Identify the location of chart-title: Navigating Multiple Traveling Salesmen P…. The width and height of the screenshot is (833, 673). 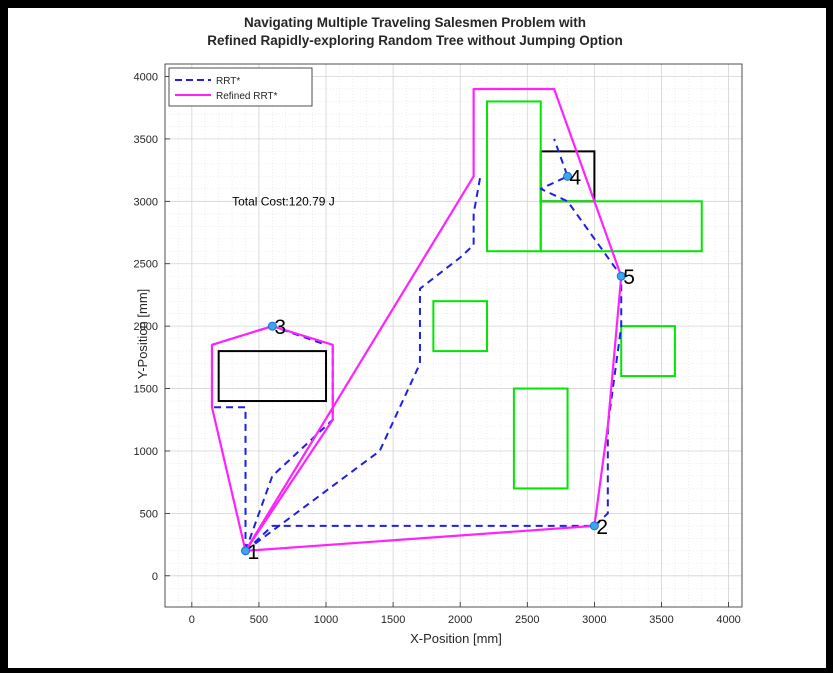
(415, 22).